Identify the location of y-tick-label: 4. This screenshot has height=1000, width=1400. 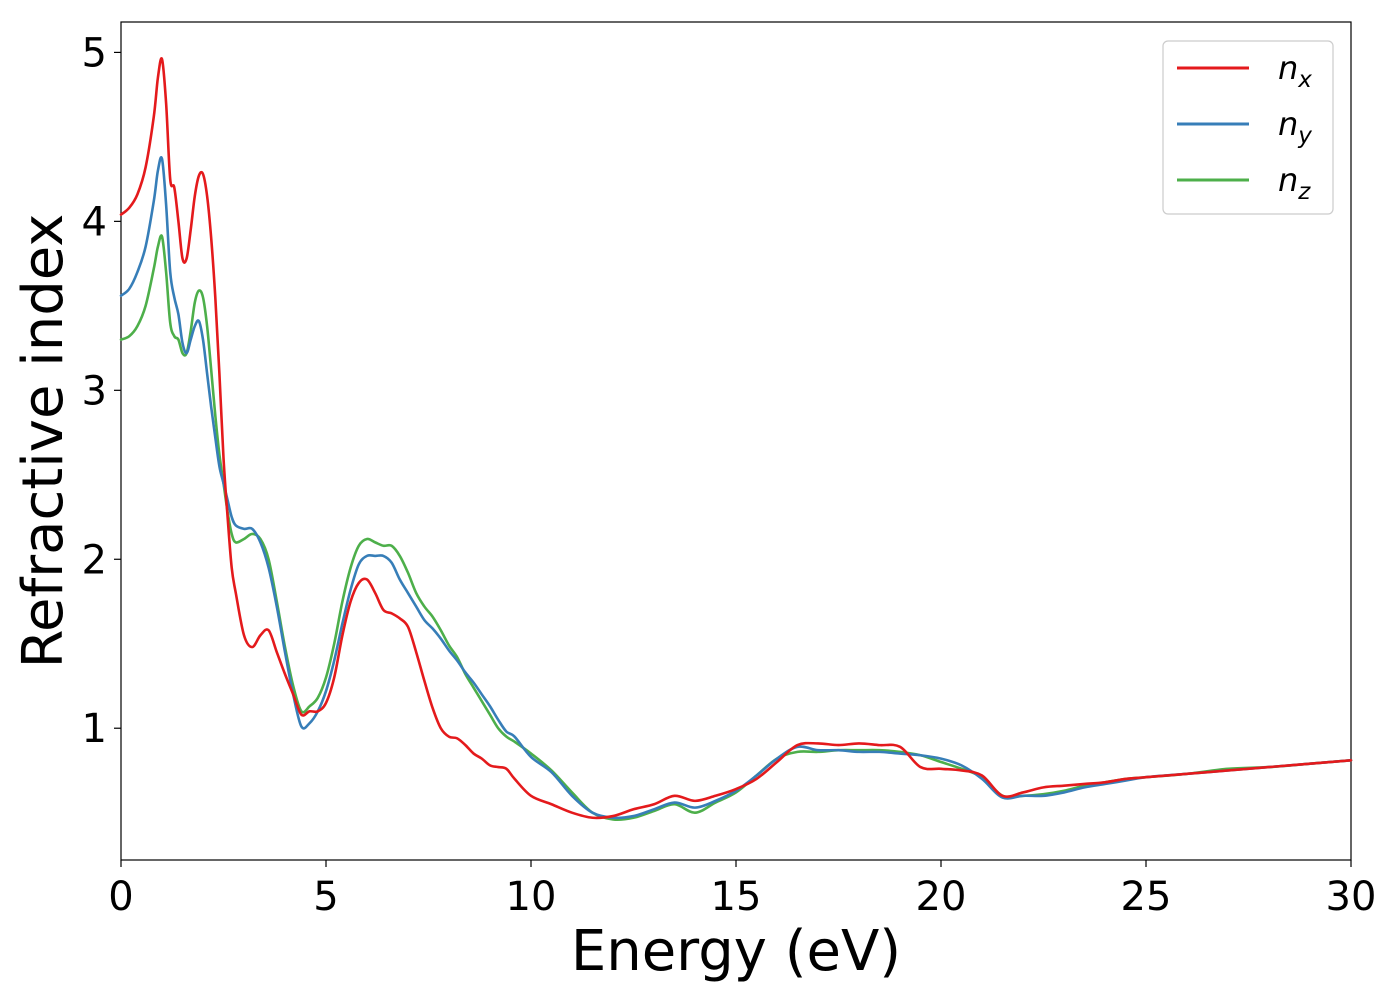
(94, 222).